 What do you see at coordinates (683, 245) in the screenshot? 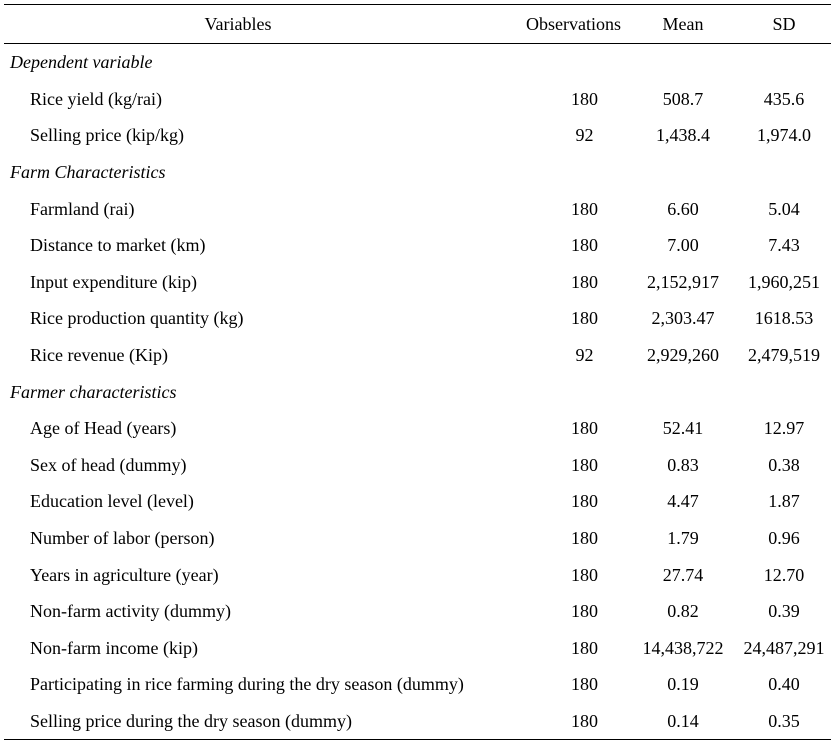
I see `row-mean: 7.00` at bounding box center [683, 245].